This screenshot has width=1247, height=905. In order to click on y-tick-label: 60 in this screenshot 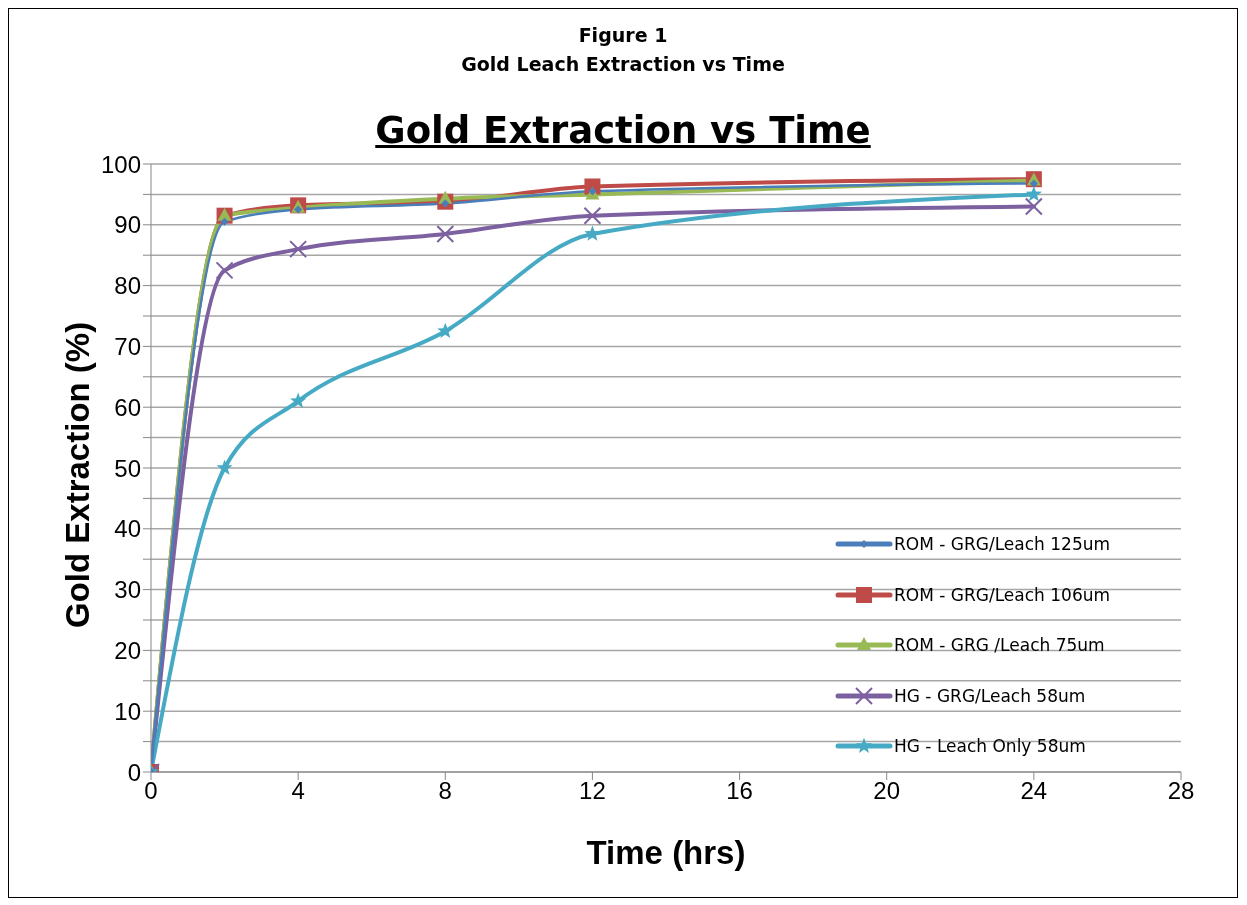, I will do `click(127, 407)`.